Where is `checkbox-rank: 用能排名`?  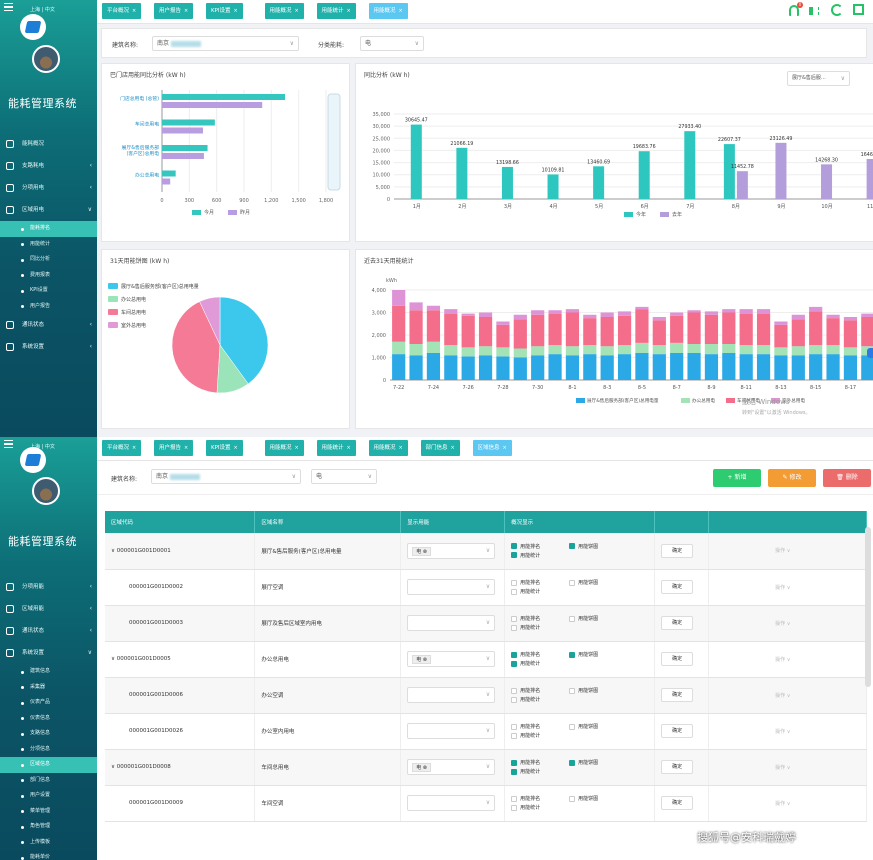 checkbox-rank: 用能排名 is located at coordinates (540, 546).